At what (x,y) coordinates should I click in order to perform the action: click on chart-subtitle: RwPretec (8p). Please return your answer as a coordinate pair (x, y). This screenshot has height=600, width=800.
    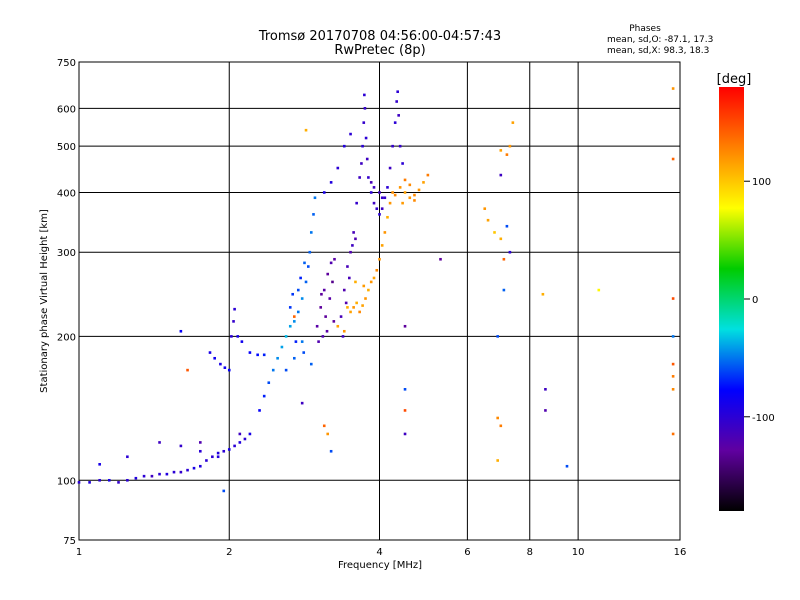
    Looking at the image, I should click on (379, 50).